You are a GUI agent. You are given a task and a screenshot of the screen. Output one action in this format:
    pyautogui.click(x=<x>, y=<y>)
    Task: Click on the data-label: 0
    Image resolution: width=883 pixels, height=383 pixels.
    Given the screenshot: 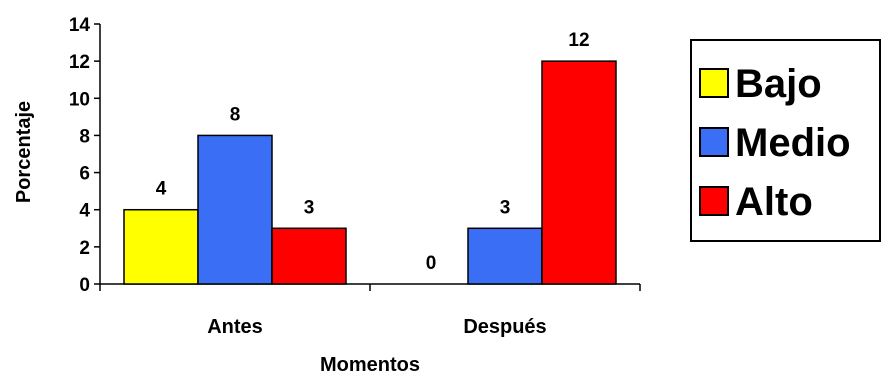 What is the action you would take?
    pyautogui.click(x=431, y=263)
    